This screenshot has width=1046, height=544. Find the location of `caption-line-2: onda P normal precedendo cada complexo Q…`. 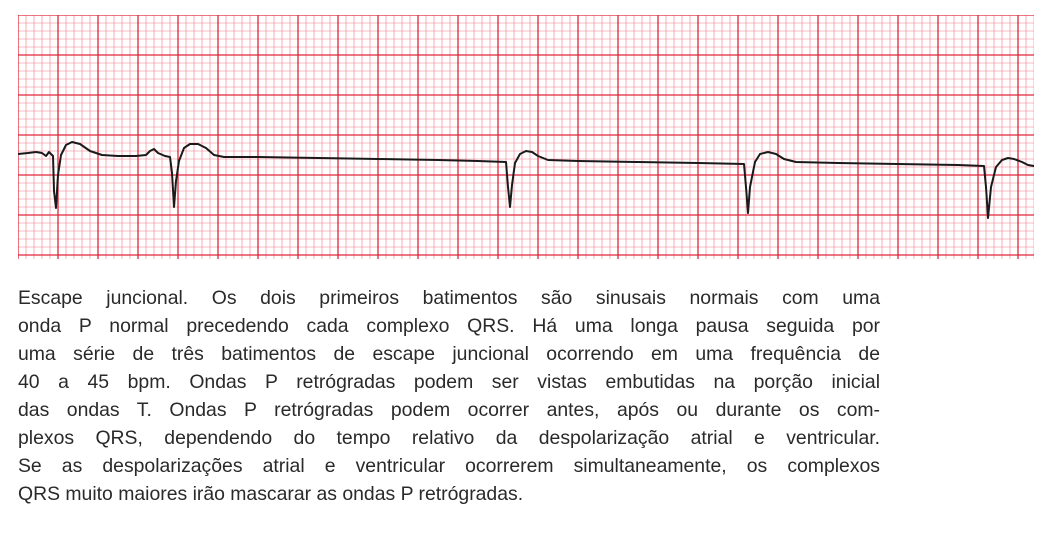

caption-line-2: onda P normal precedendo cada complexo Q… is located at coordinates (449, 326).